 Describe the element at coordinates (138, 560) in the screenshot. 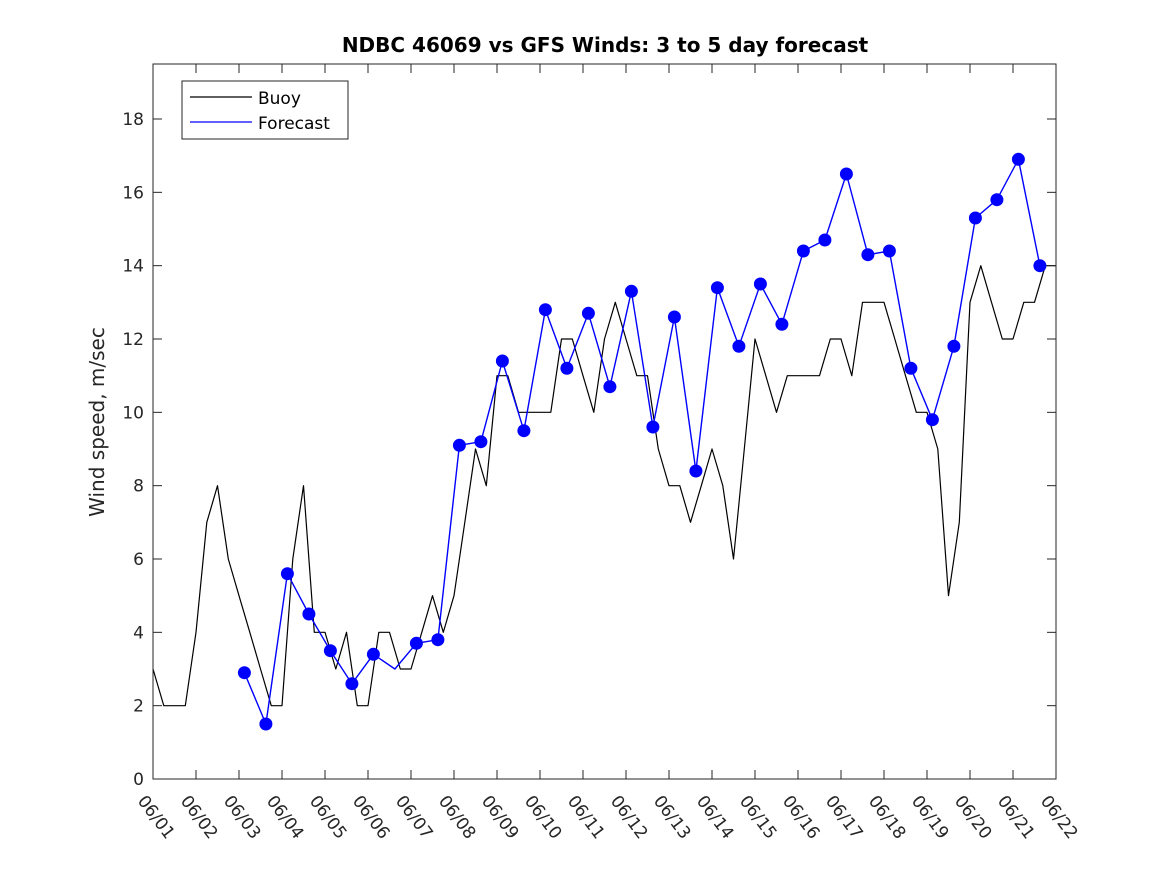

I see `y-tick-label: 6` at that location.